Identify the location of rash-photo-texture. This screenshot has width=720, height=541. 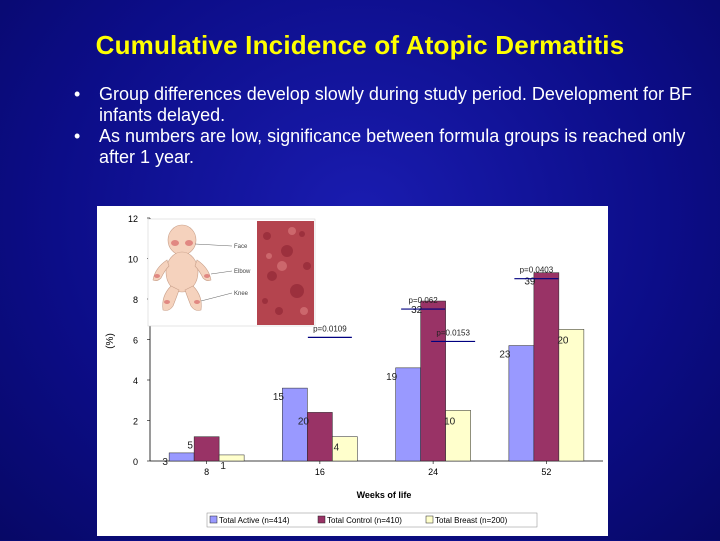
(286, 273).